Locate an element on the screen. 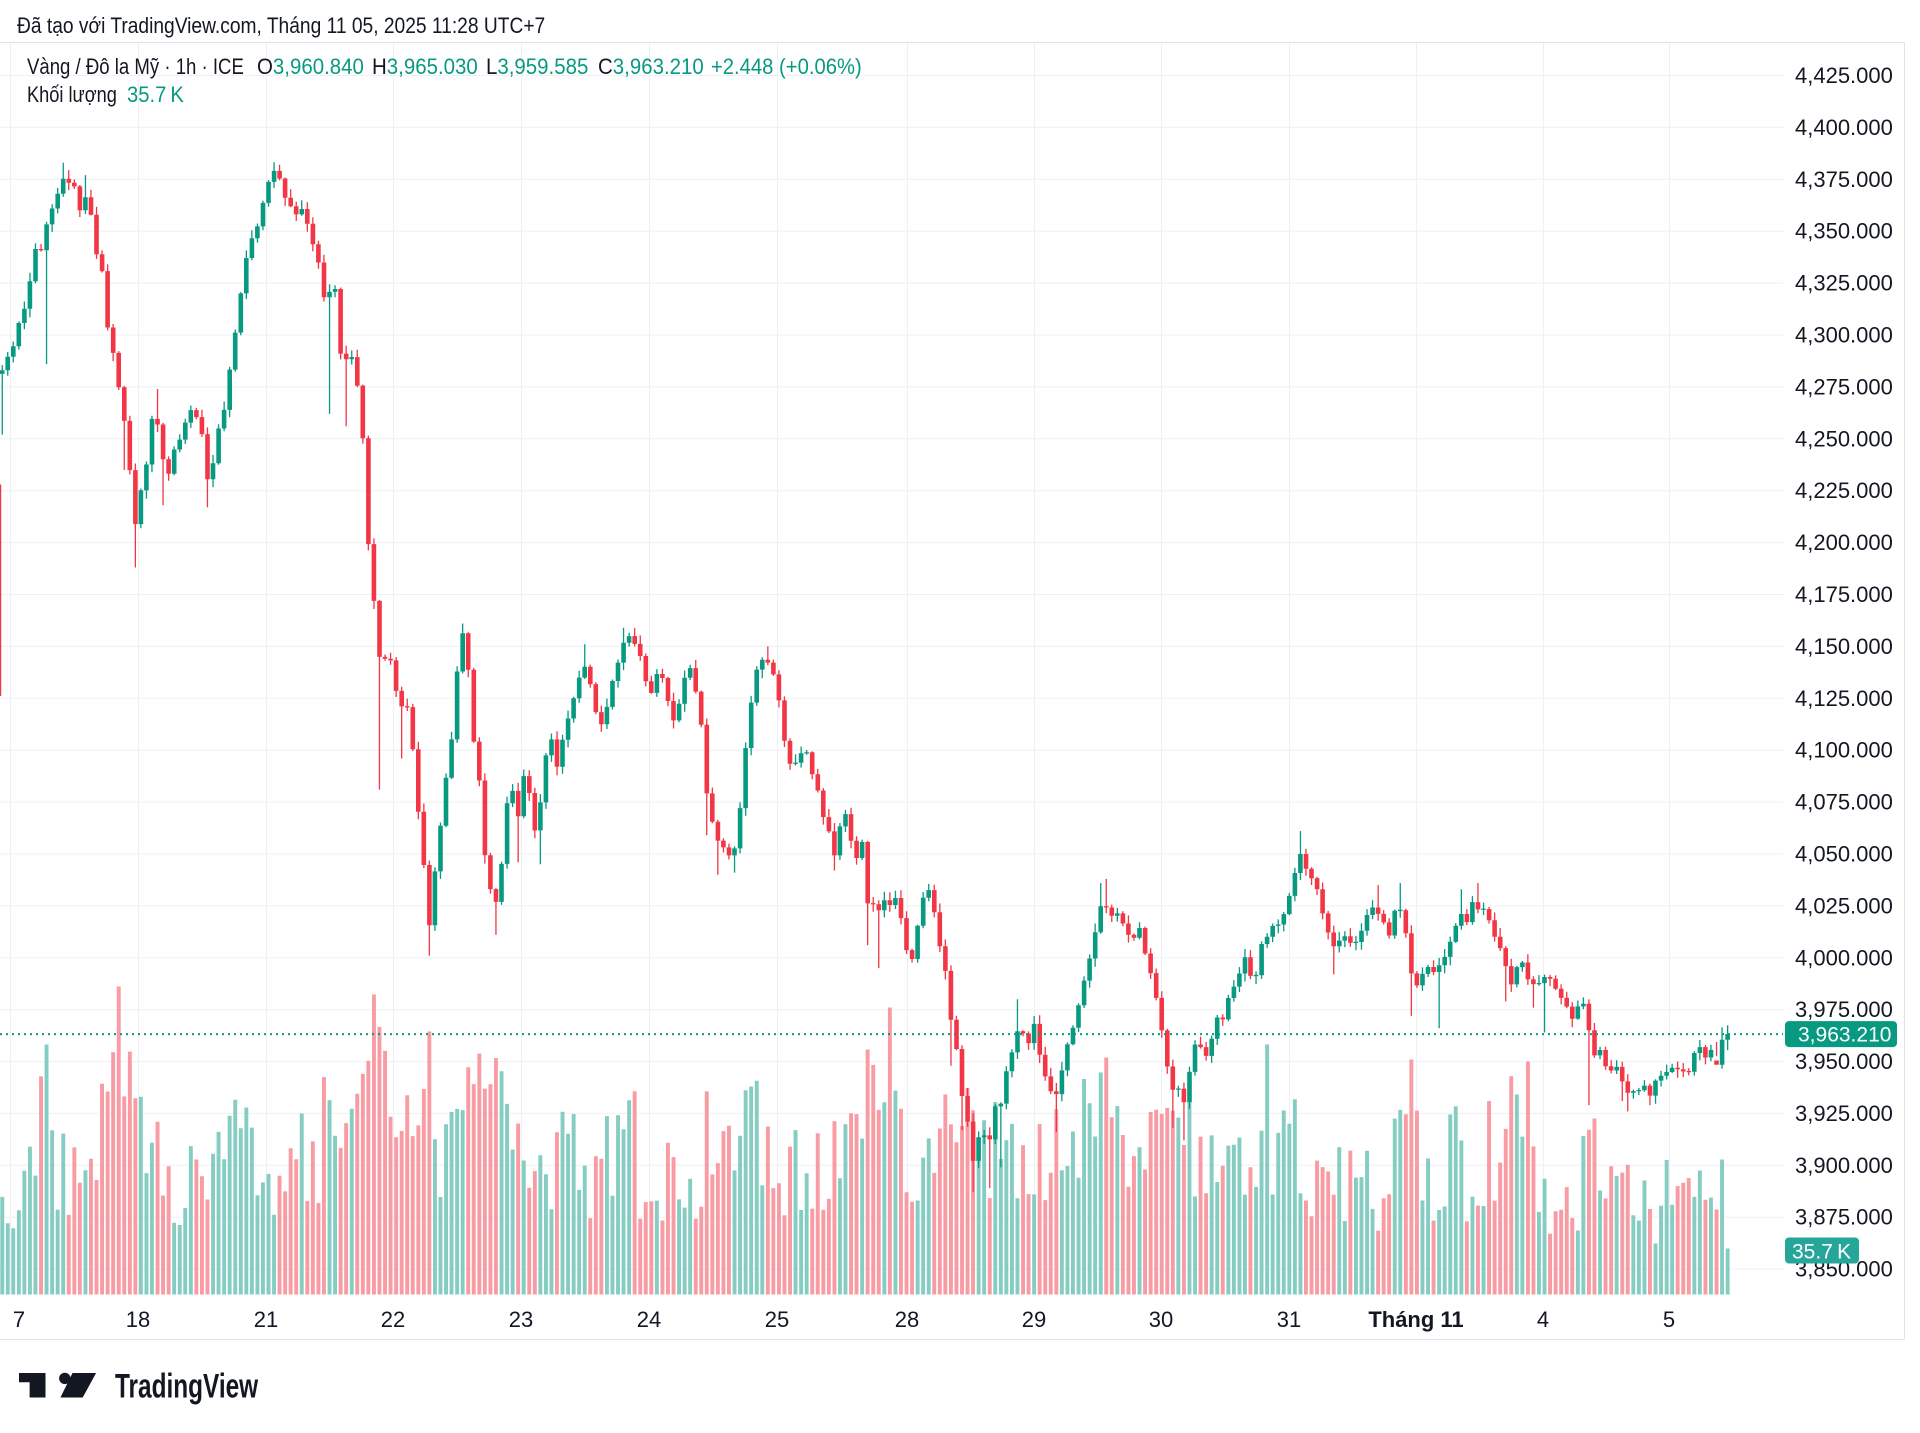  svg-text: 4,050.000 is located at coordinates (1844, 854).